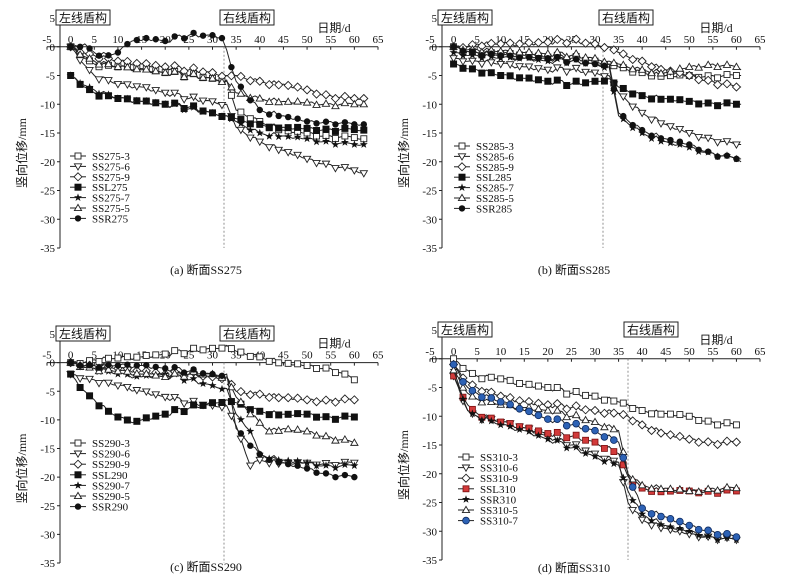  Describe the element at coordinates (83, 333) in the screenshot. I see `left-shield-label: 左线盾构` at that location.